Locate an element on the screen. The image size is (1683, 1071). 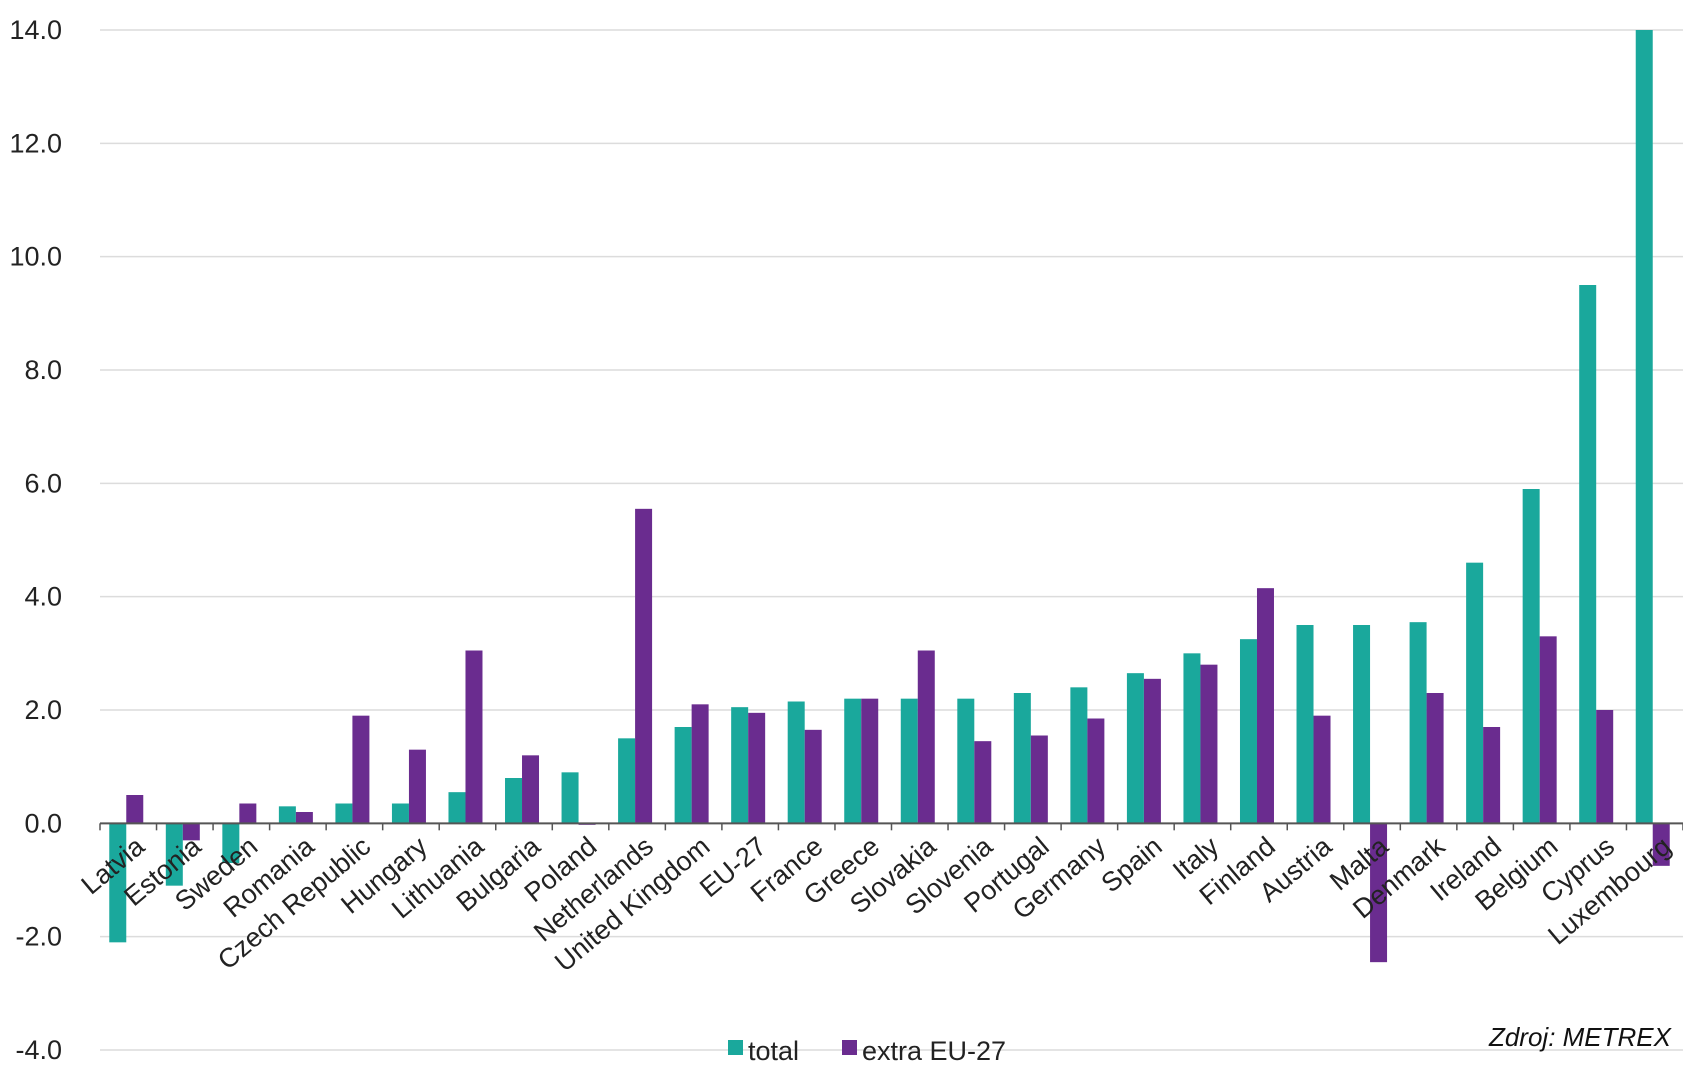
y-tick-label: 14.0 is located at coordinates (35, 30).